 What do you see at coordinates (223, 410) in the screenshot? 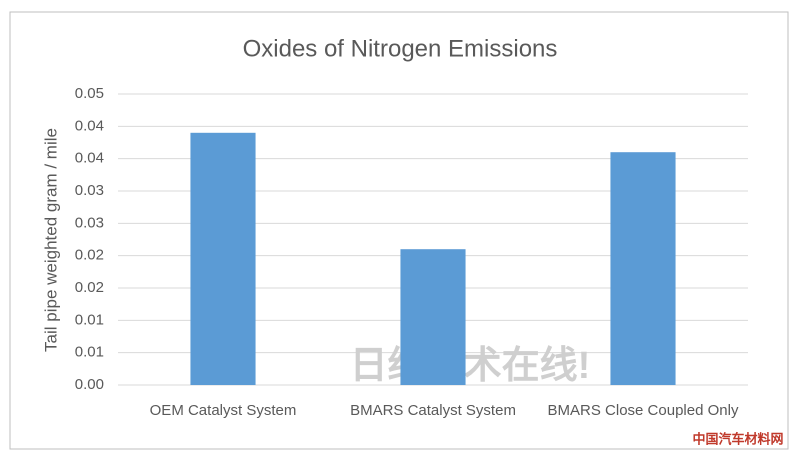
I see `x-tick-label: OEM Catalyst System` at bounding box center [223, 410].